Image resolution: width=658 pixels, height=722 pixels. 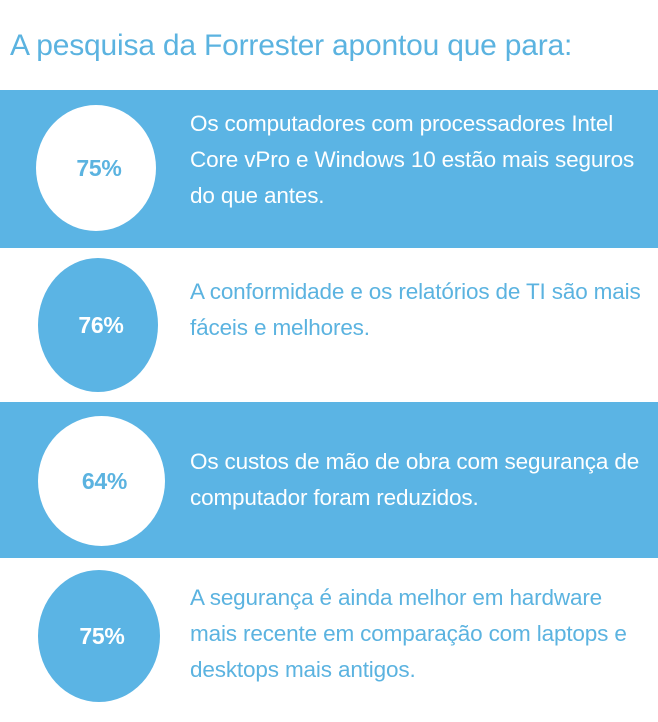 I want to click on stat-percent-3: 64%, so click(x=104, y=480).